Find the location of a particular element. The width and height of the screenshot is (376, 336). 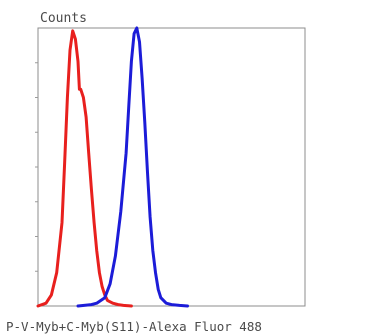

y-axis-label: Counts is located at coordinates (63, 18).